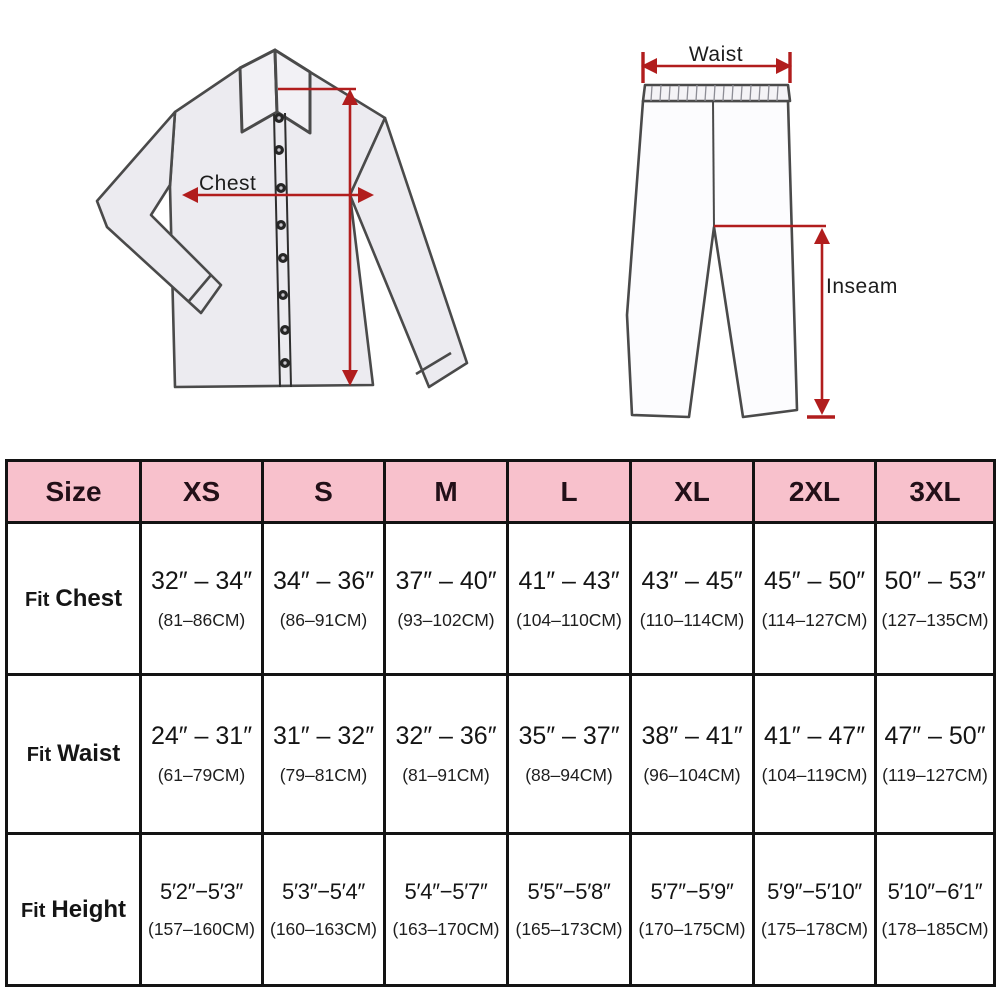 Image resolution: width=1000 pixels, height=1000 pixels. I want to click on value-cm: (81–86CM), so click(201, 619).